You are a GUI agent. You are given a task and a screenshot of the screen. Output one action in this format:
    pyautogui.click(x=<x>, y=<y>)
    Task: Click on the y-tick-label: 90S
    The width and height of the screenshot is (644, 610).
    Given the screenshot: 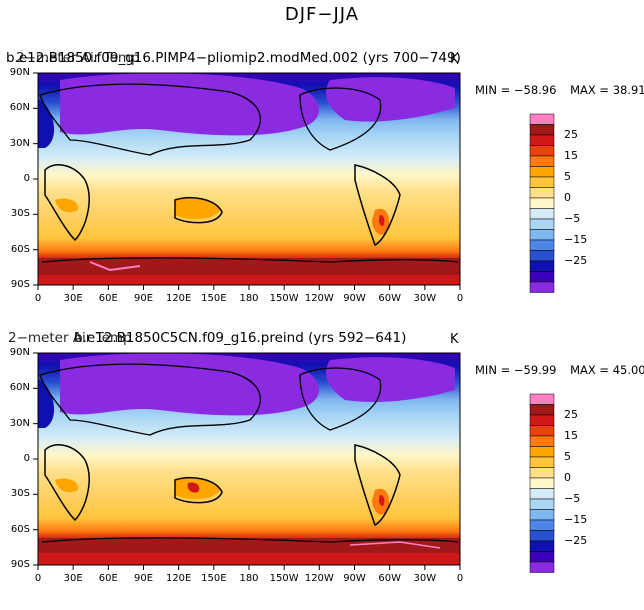 What is the action you would take?
    pyautogui.click(x=20, y=564)
    